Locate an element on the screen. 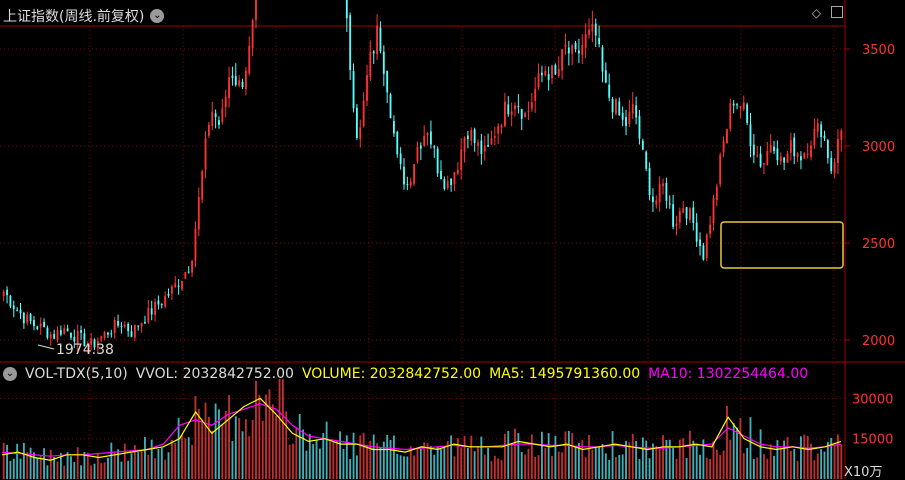  chart-title: 上证指数(周线.前复权) ⌄ is located at coordinates (84, 16).